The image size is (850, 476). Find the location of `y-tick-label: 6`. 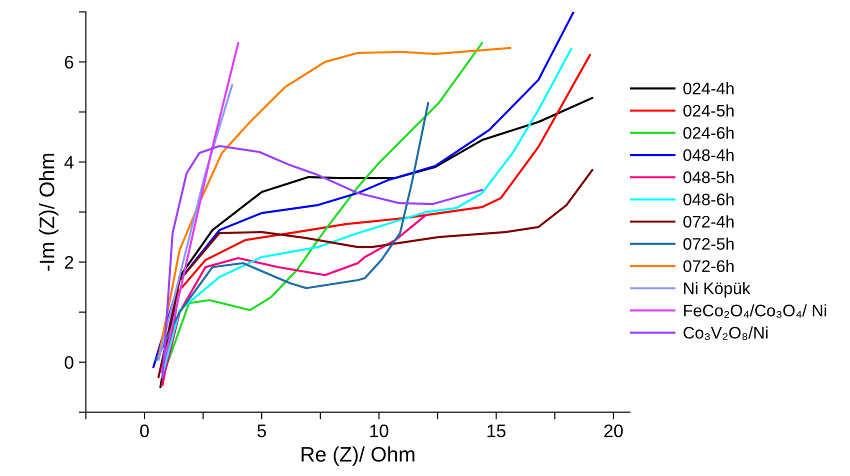

y-tick-label: 6 is located at coordinates (69, 62).